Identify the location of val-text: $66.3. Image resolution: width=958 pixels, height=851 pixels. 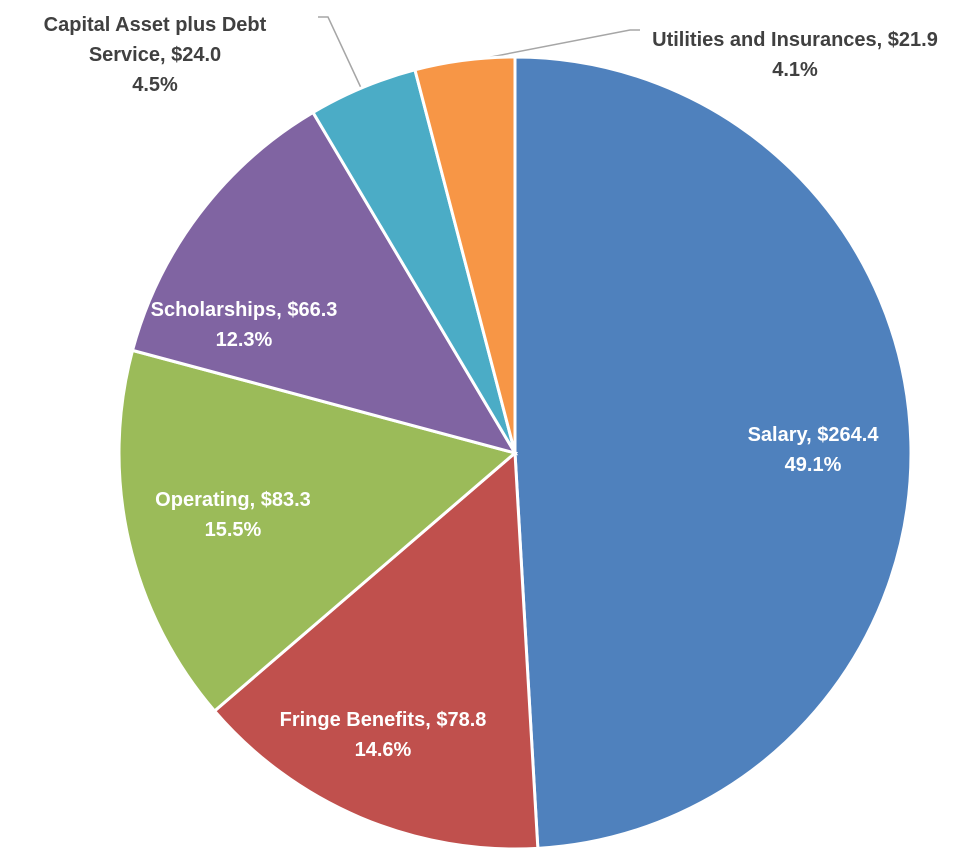
(312, 310).